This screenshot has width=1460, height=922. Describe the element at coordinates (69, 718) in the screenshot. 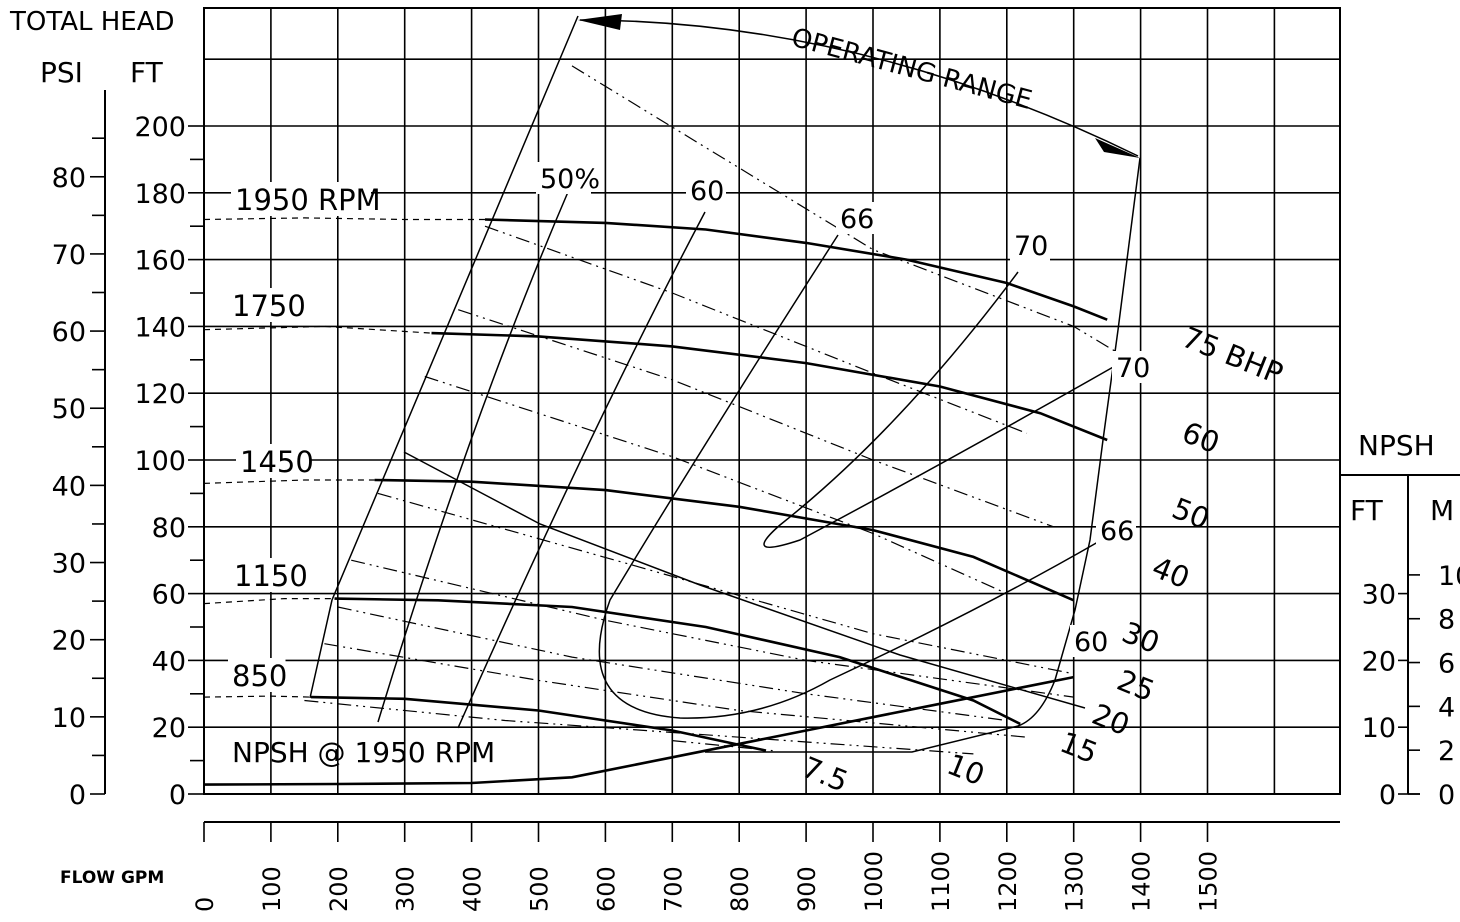

I see `psi-tick-label: 10` at that location.